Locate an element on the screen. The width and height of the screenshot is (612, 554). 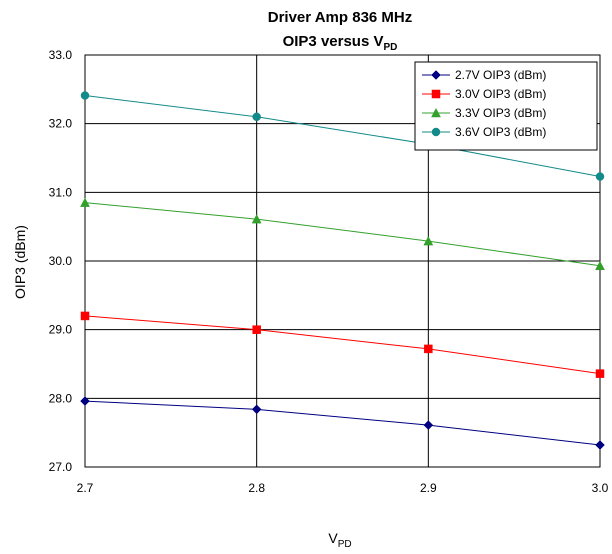
legend-box is located at coordinates (506, 106).